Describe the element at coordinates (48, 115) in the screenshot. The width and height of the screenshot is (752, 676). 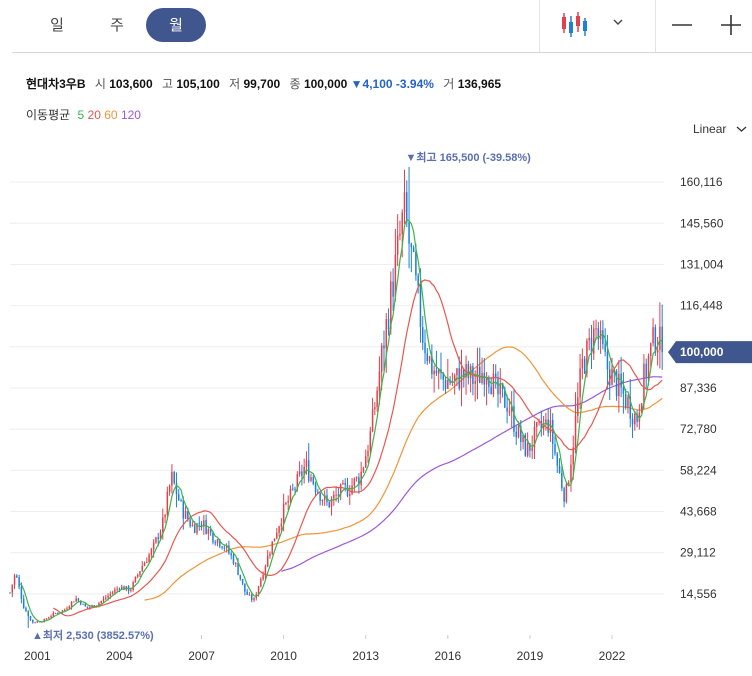
I see `ma-label: 이동평균` at that location.